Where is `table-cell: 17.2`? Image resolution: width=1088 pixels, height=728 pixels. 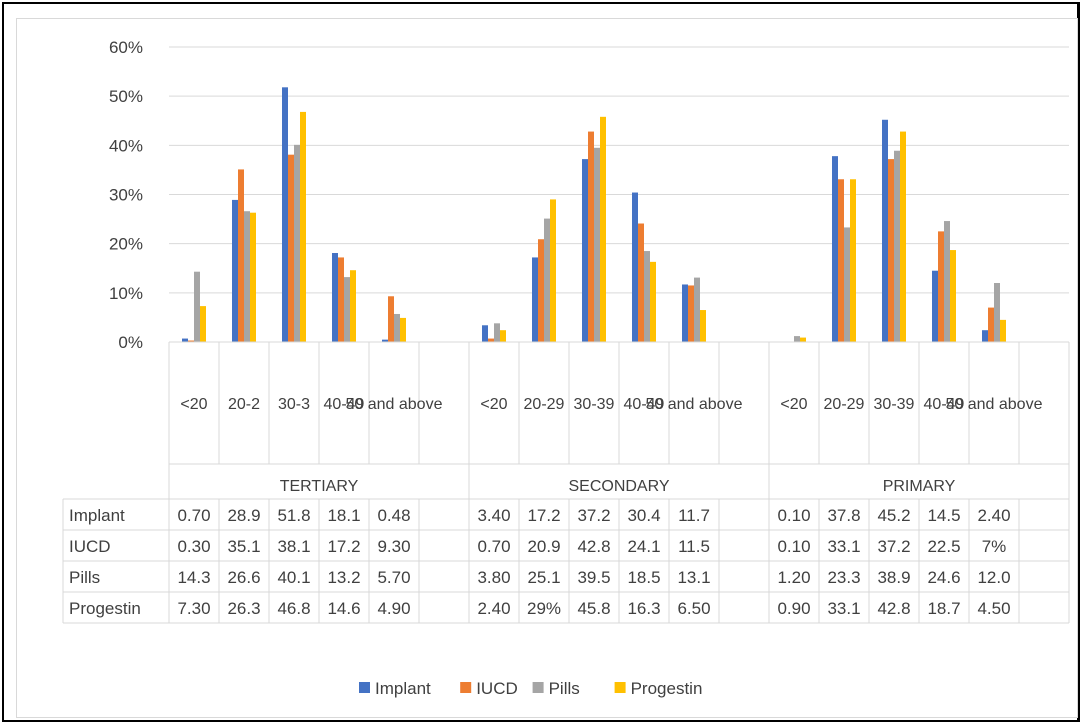 table-cell: 17.2 is located at coordinates (543, 515).